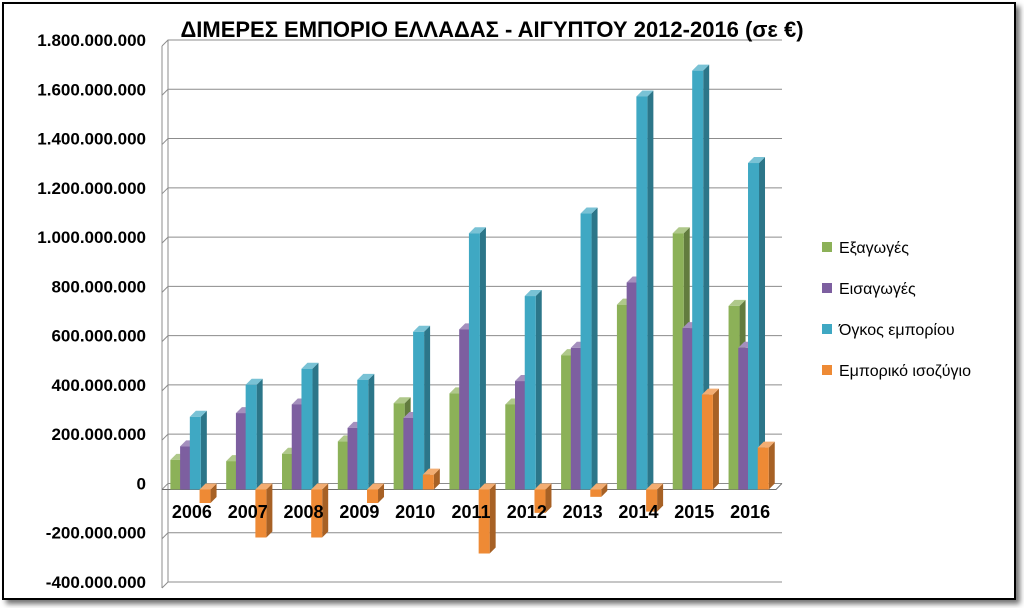  I want to click on x-tick-label: 2015, so click(694, 512).